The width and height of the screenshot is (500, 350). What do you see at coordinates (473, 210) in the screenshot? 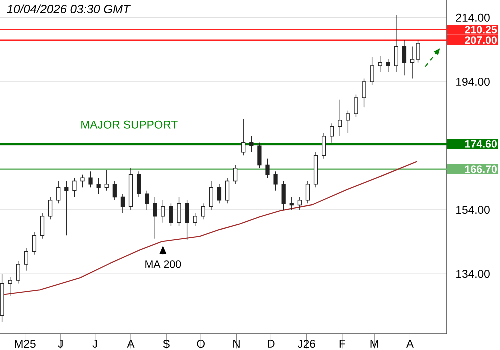
I see `y-tick-label: 154.00` at bounding box center [473, 210].